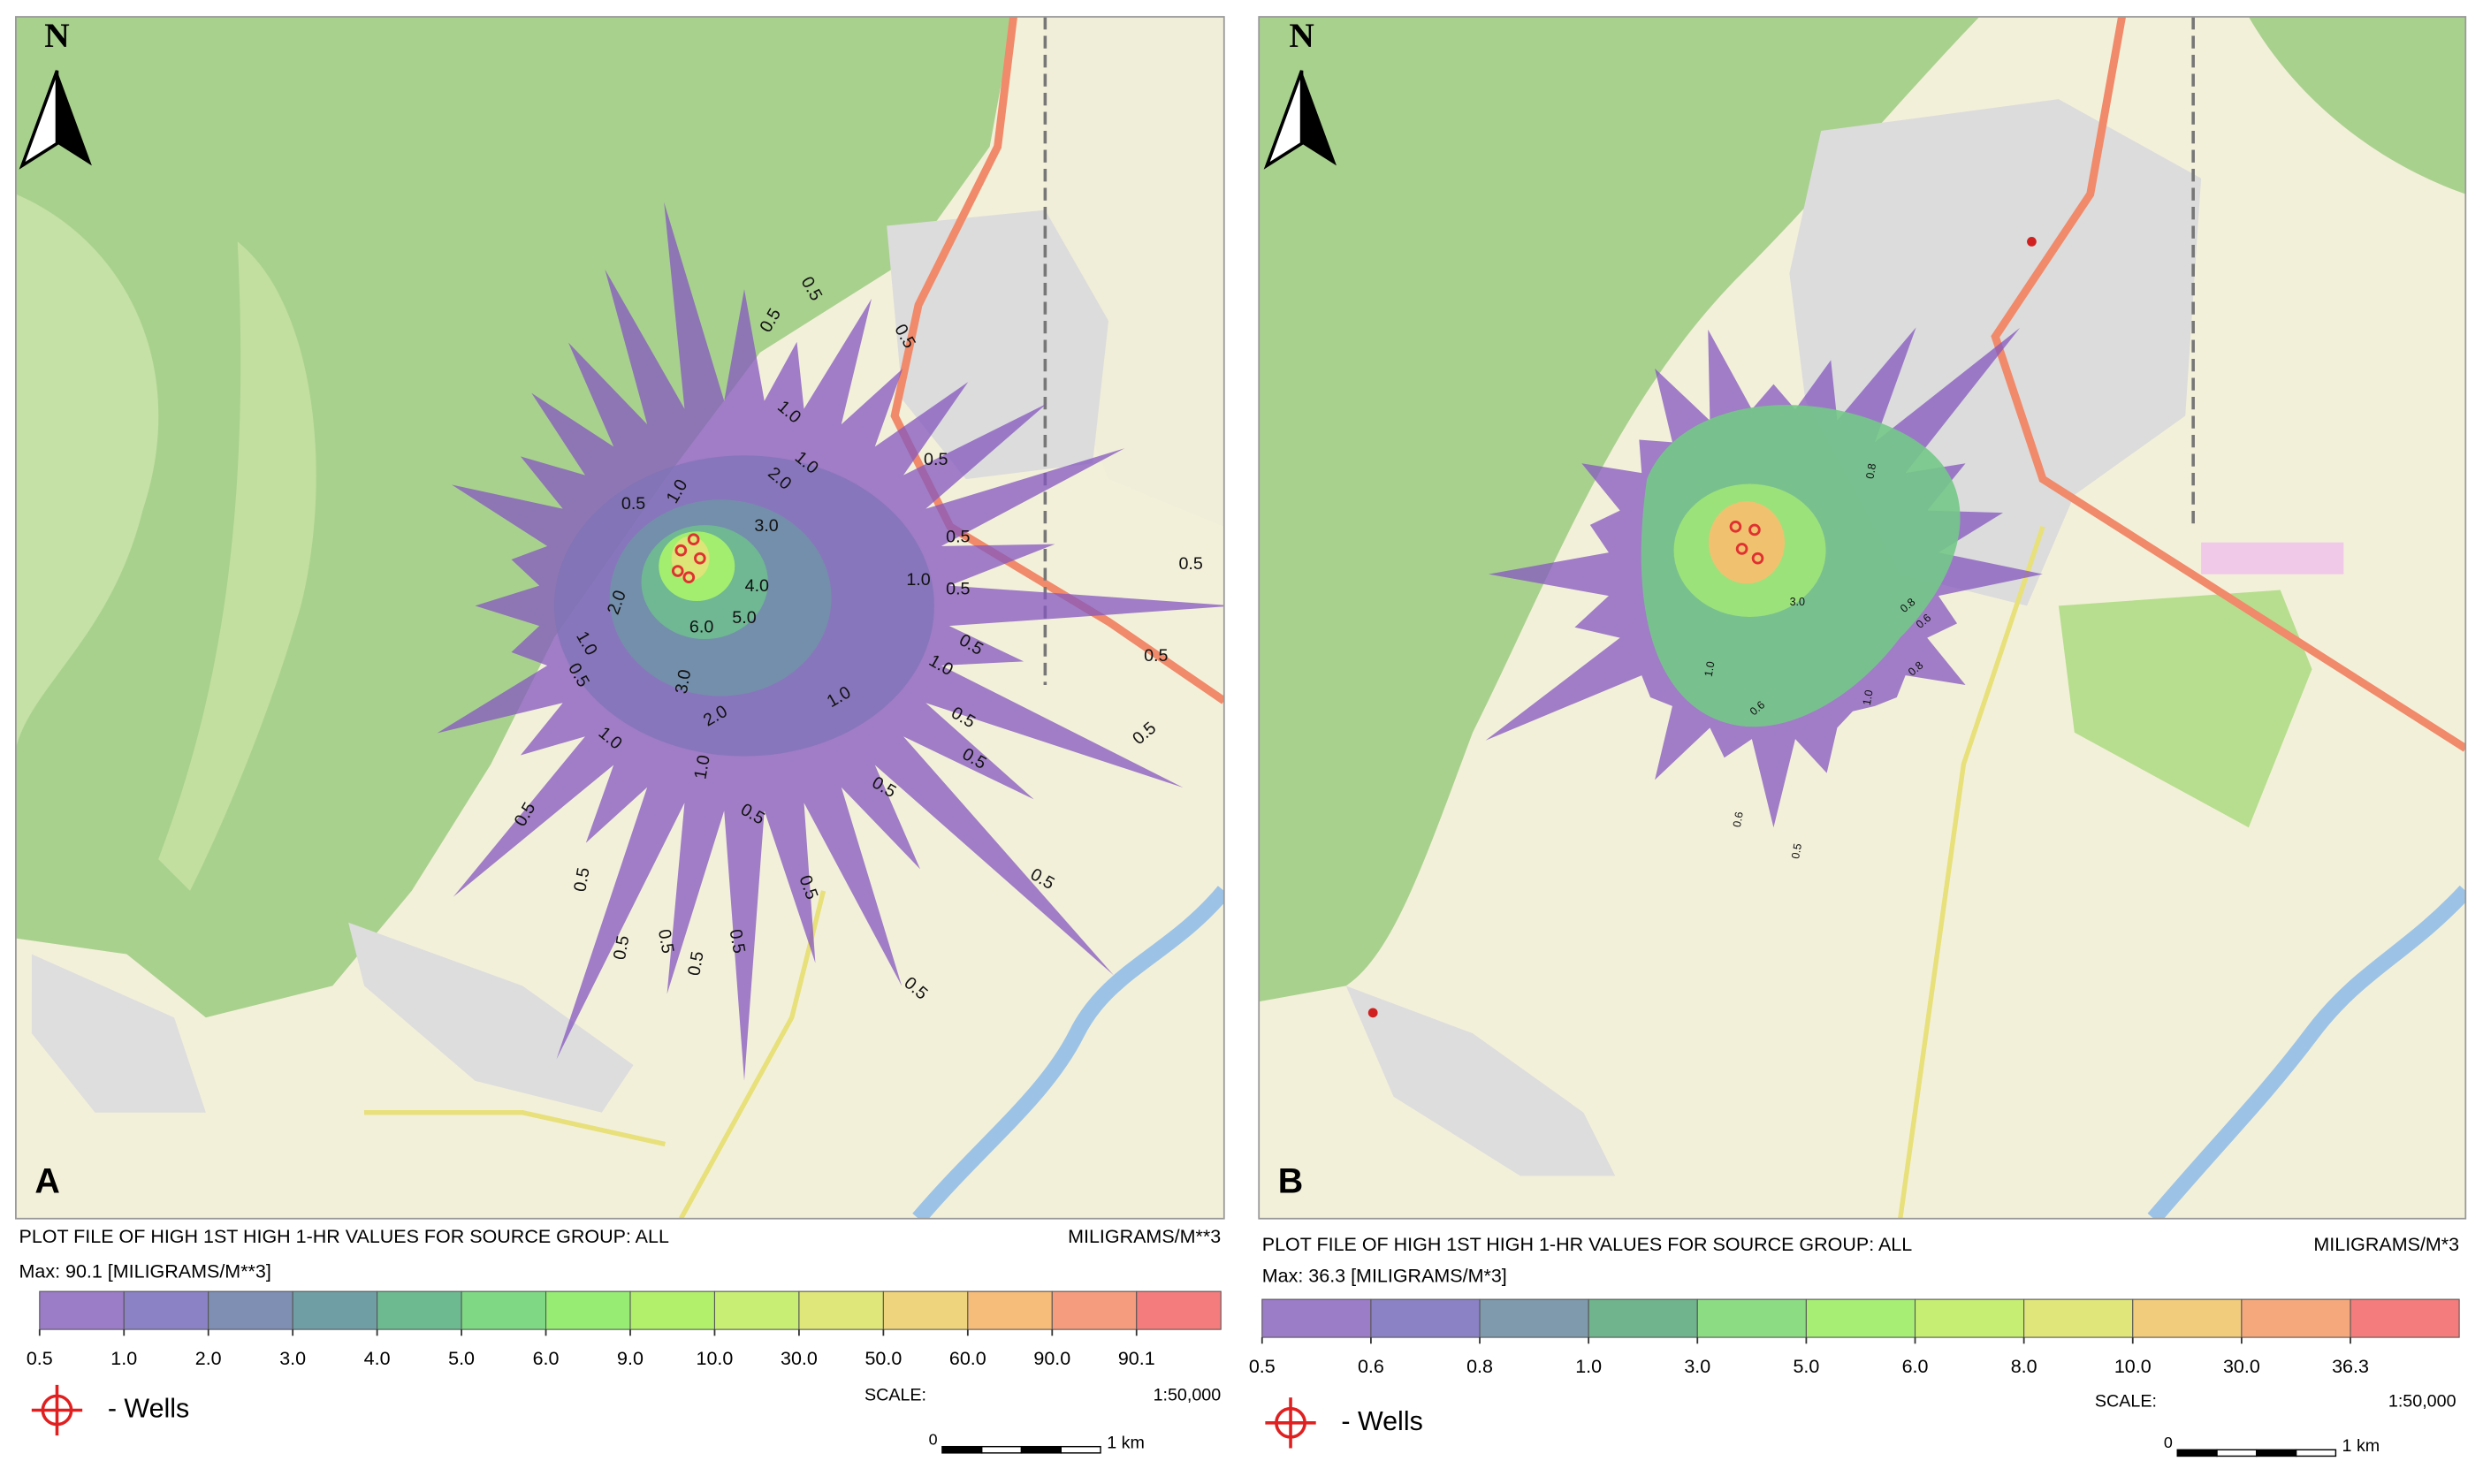  I want to click on legend-tick-label: 10.0, so click(2133, 1366).